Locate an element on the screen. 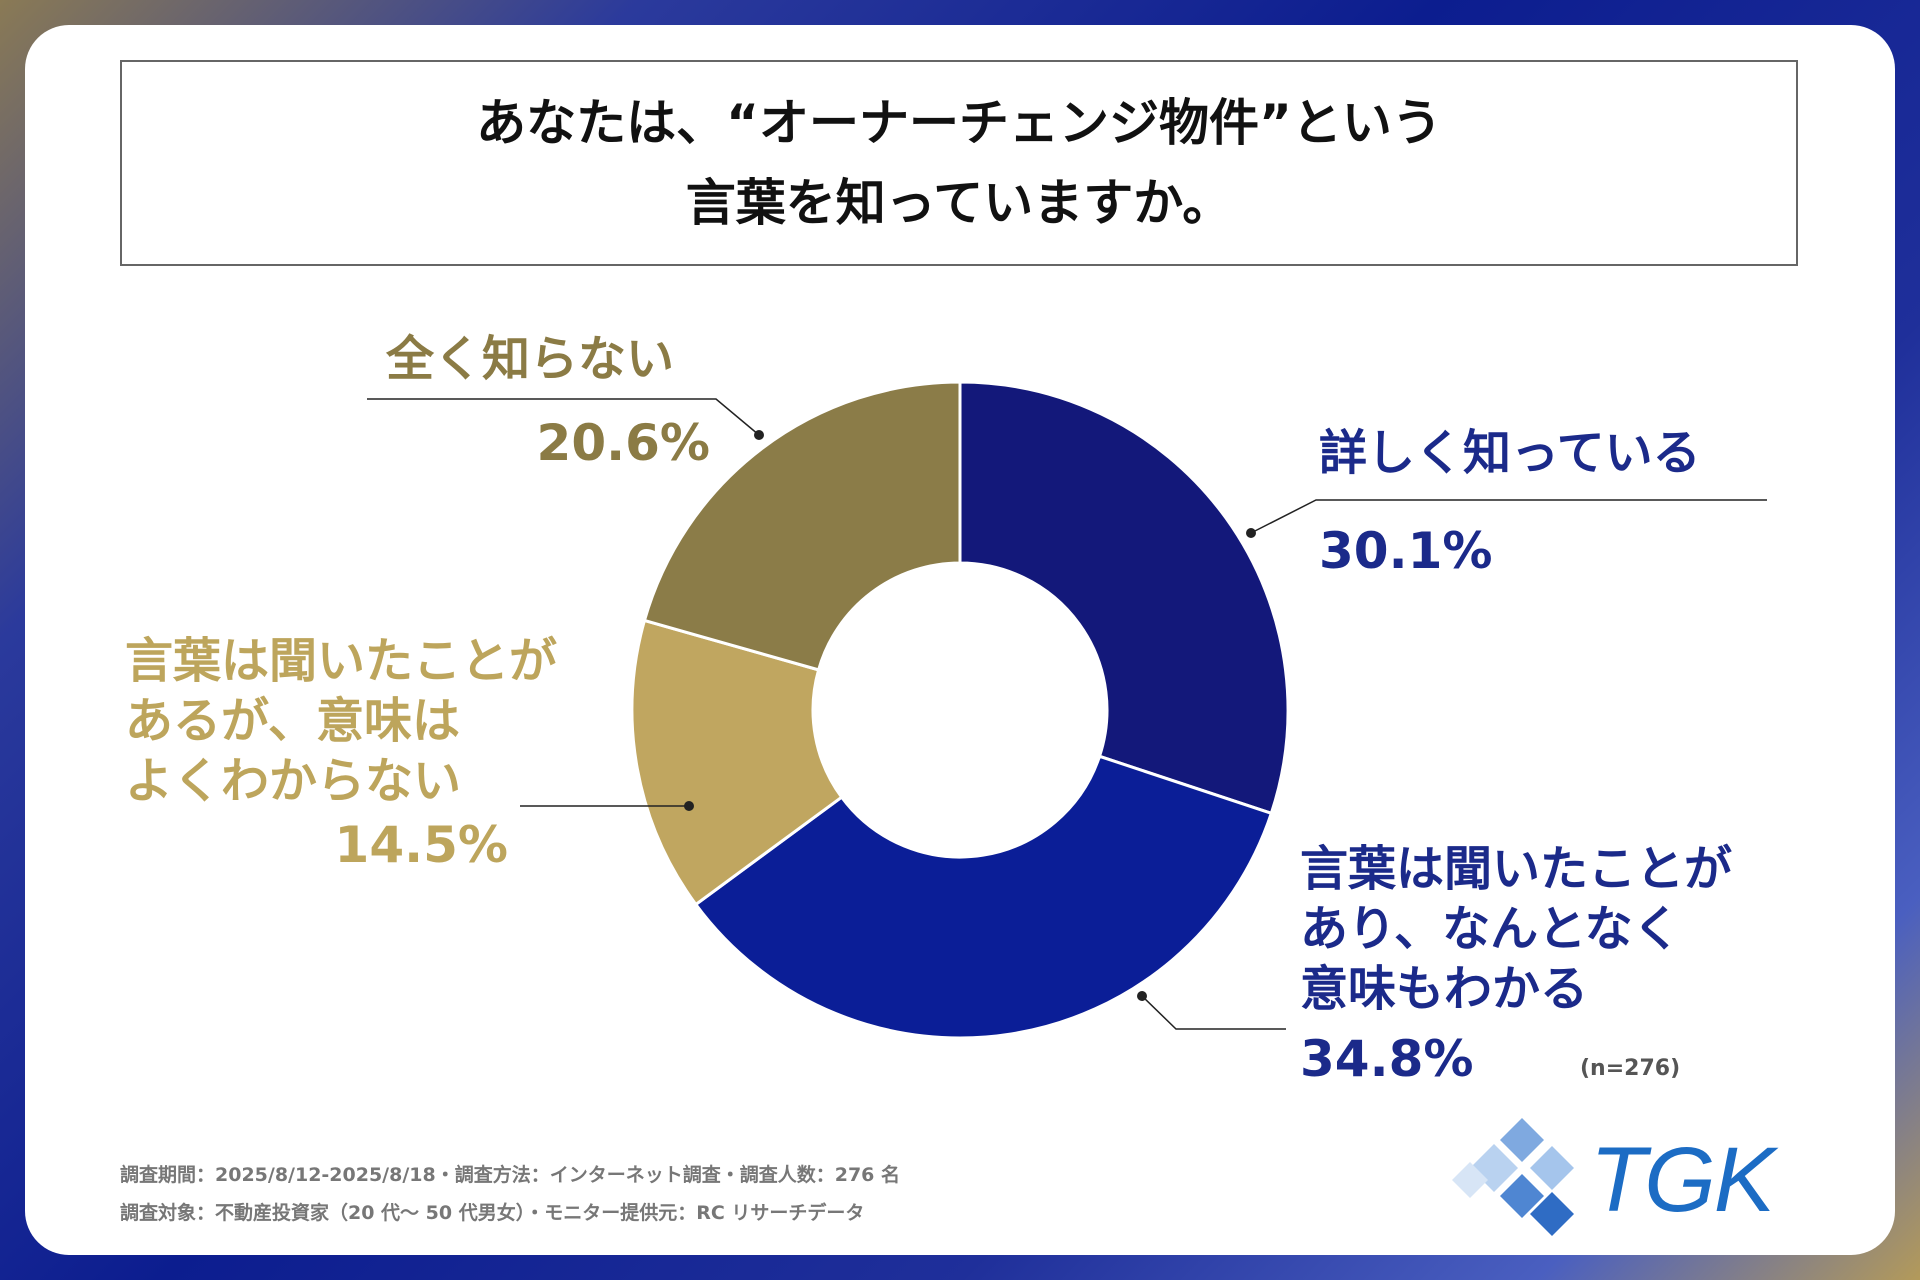  value-label: 14.5% is located at coordinates (421, 845).